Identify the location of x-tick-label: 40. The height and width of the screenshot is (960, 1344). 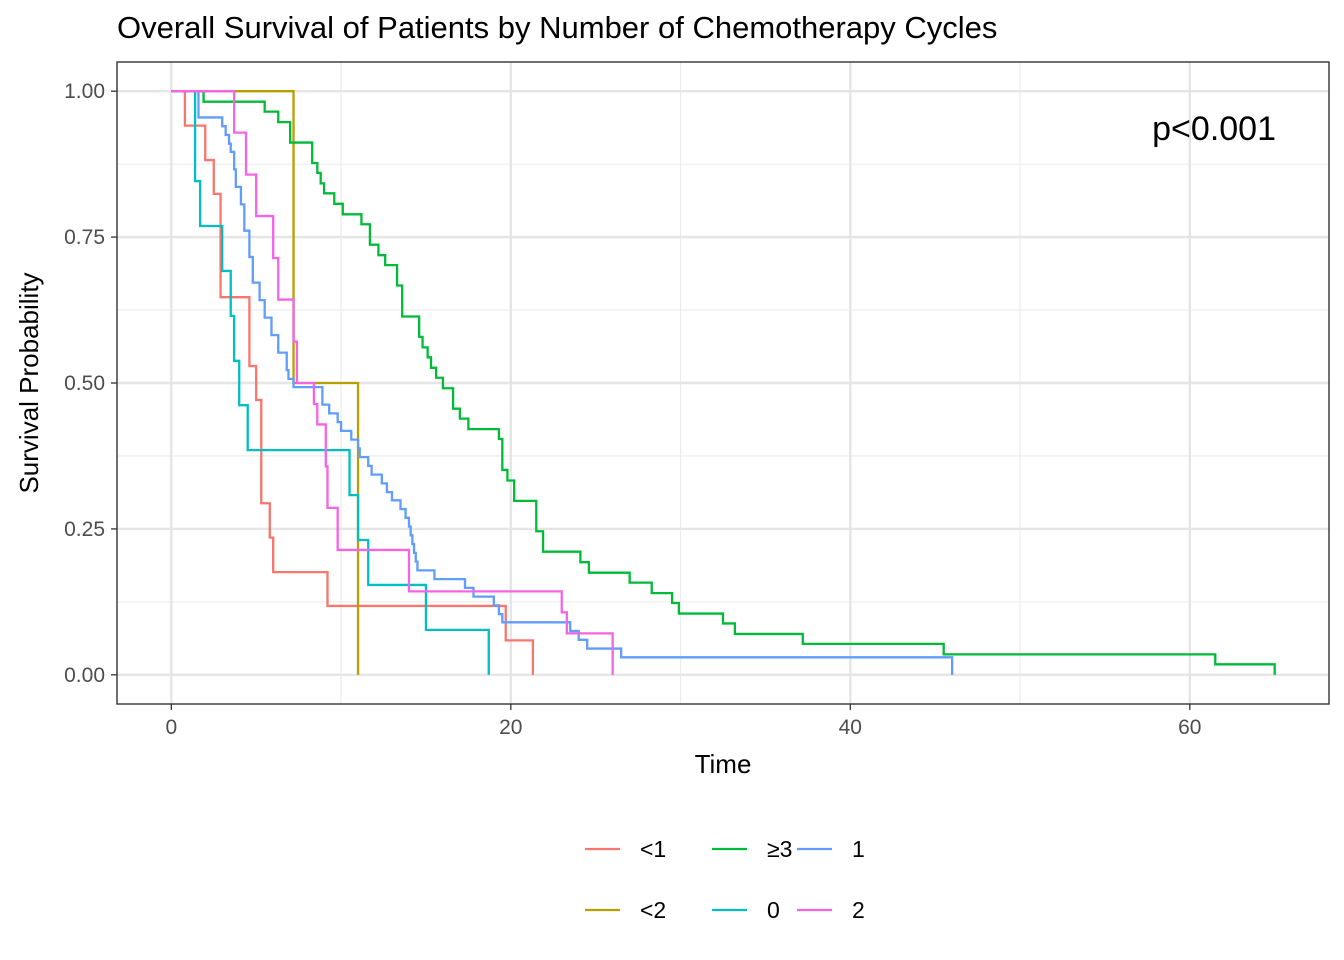
(850, 727).